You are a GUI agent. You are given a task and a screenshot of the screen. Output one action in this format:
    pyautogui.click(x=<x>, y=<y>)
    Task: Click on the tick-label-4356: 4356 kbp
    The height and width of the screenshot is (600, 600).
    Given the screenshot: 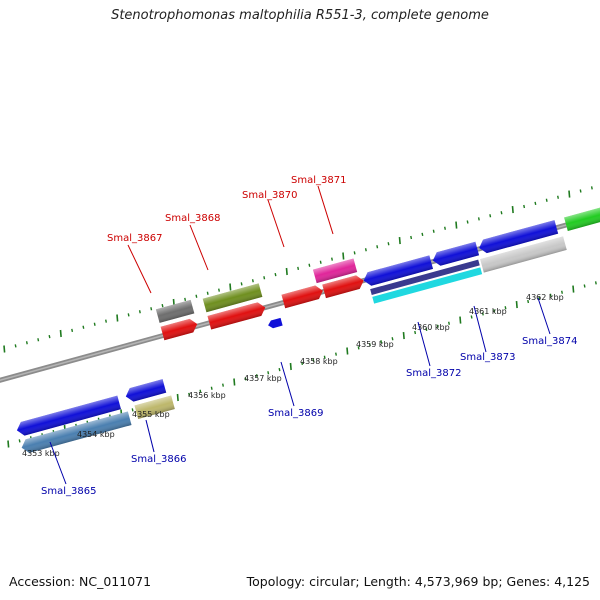 What is the action you would take?
    pyautogui.click(x=207, y=395)
    